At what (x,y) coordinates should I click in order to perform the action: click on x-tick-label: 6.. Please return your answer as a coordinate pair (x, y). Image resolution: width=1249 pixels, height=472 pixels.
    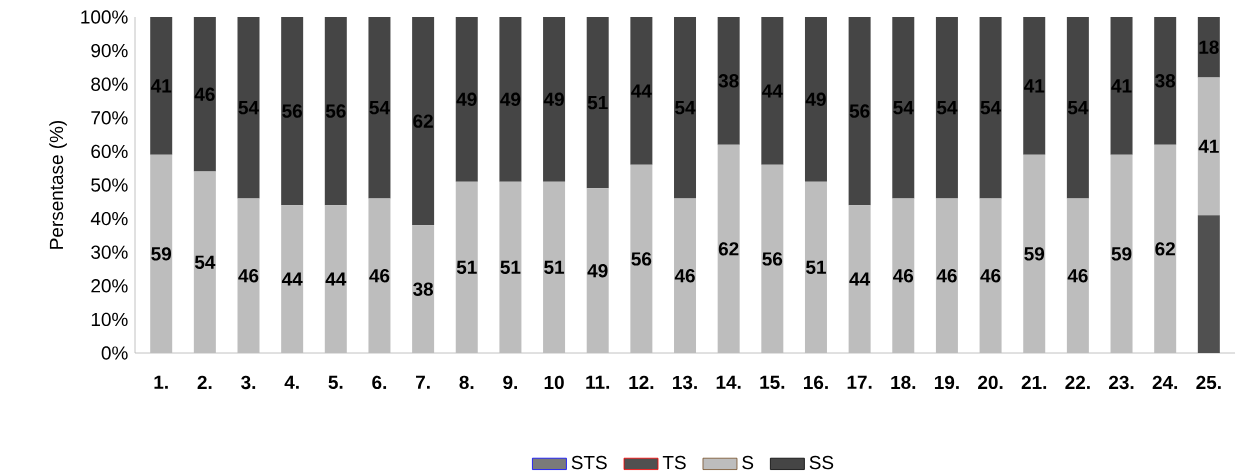
    Looking at the image, I should click on (379, 382).